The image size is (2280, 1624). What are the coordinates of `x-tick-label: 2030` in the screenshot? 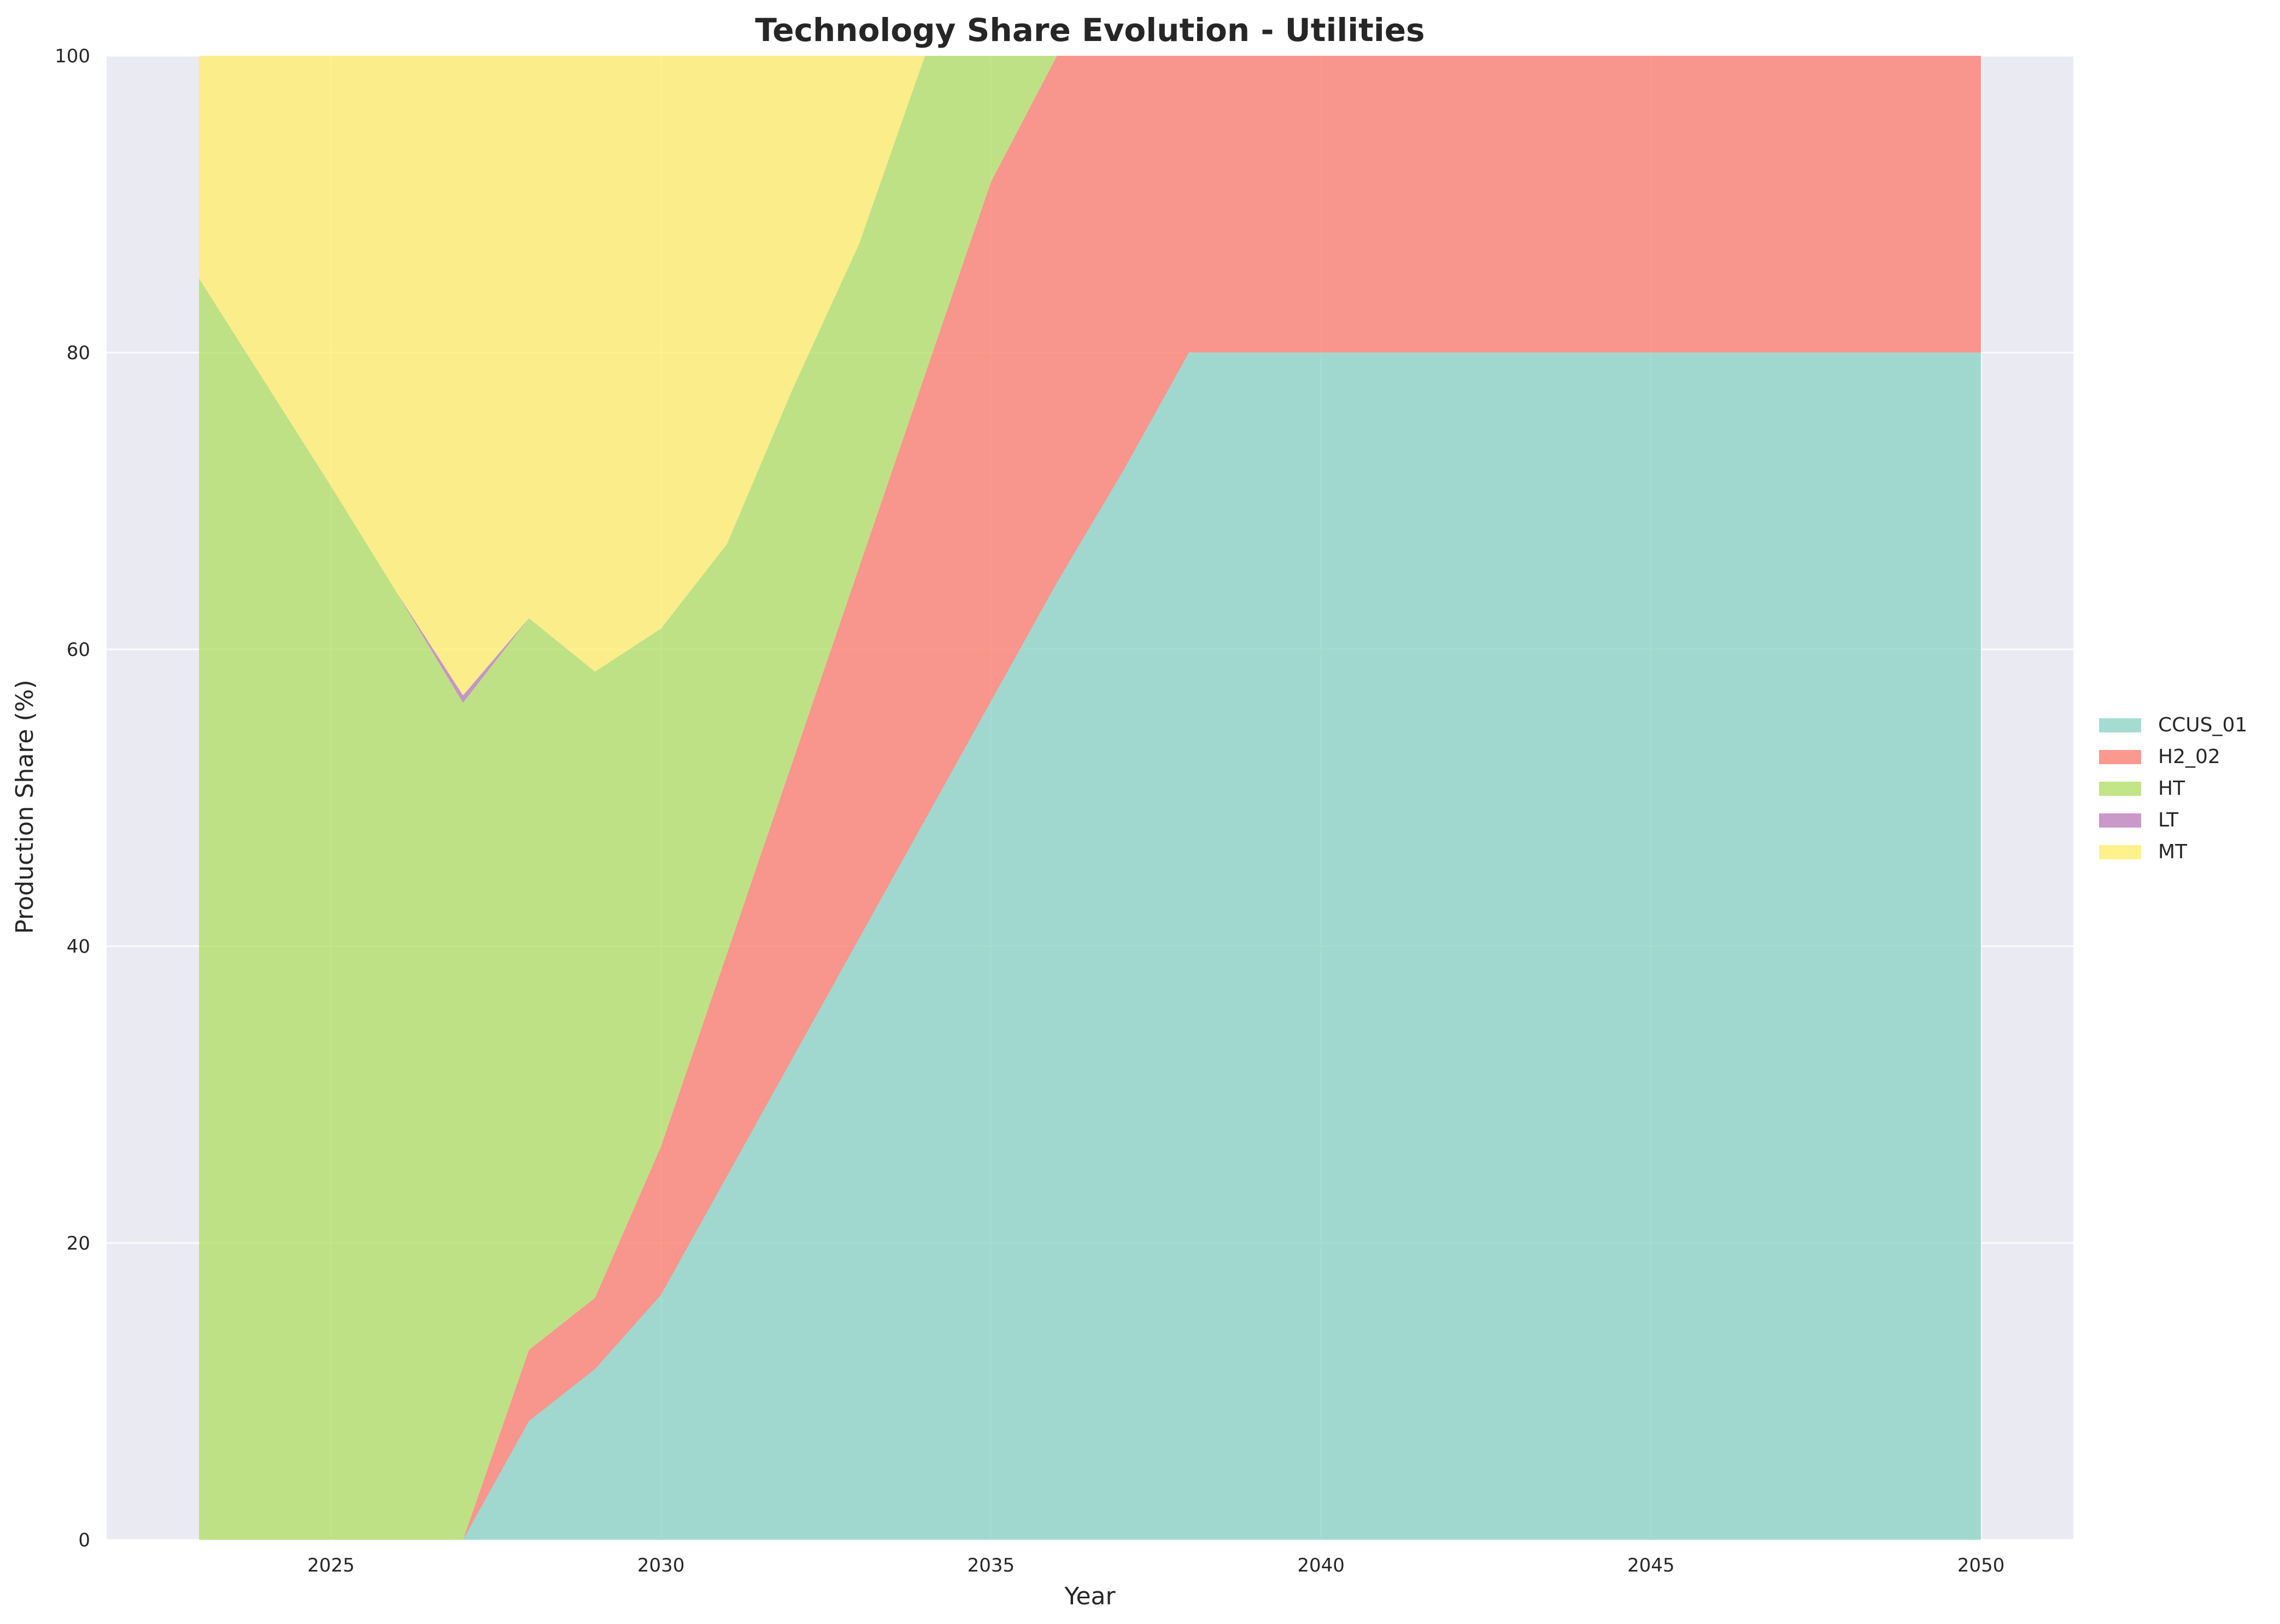 It's located at (661, 1565).